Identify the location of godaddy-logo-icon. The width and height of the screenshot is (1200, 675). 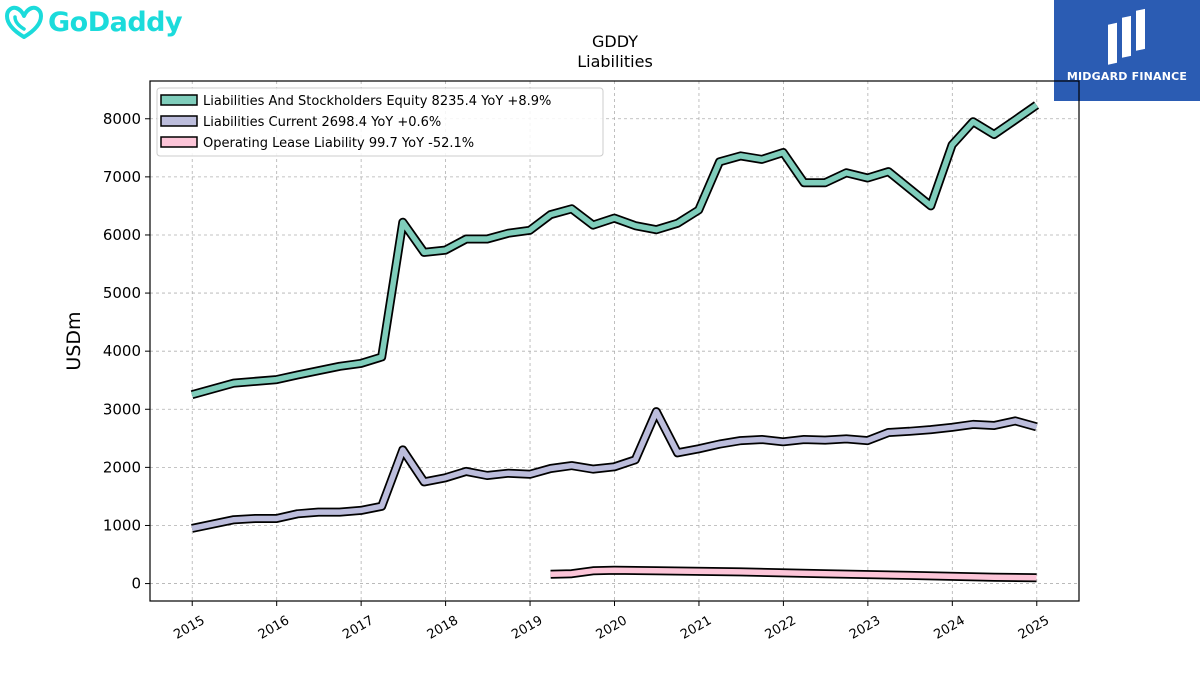
(24, 22).